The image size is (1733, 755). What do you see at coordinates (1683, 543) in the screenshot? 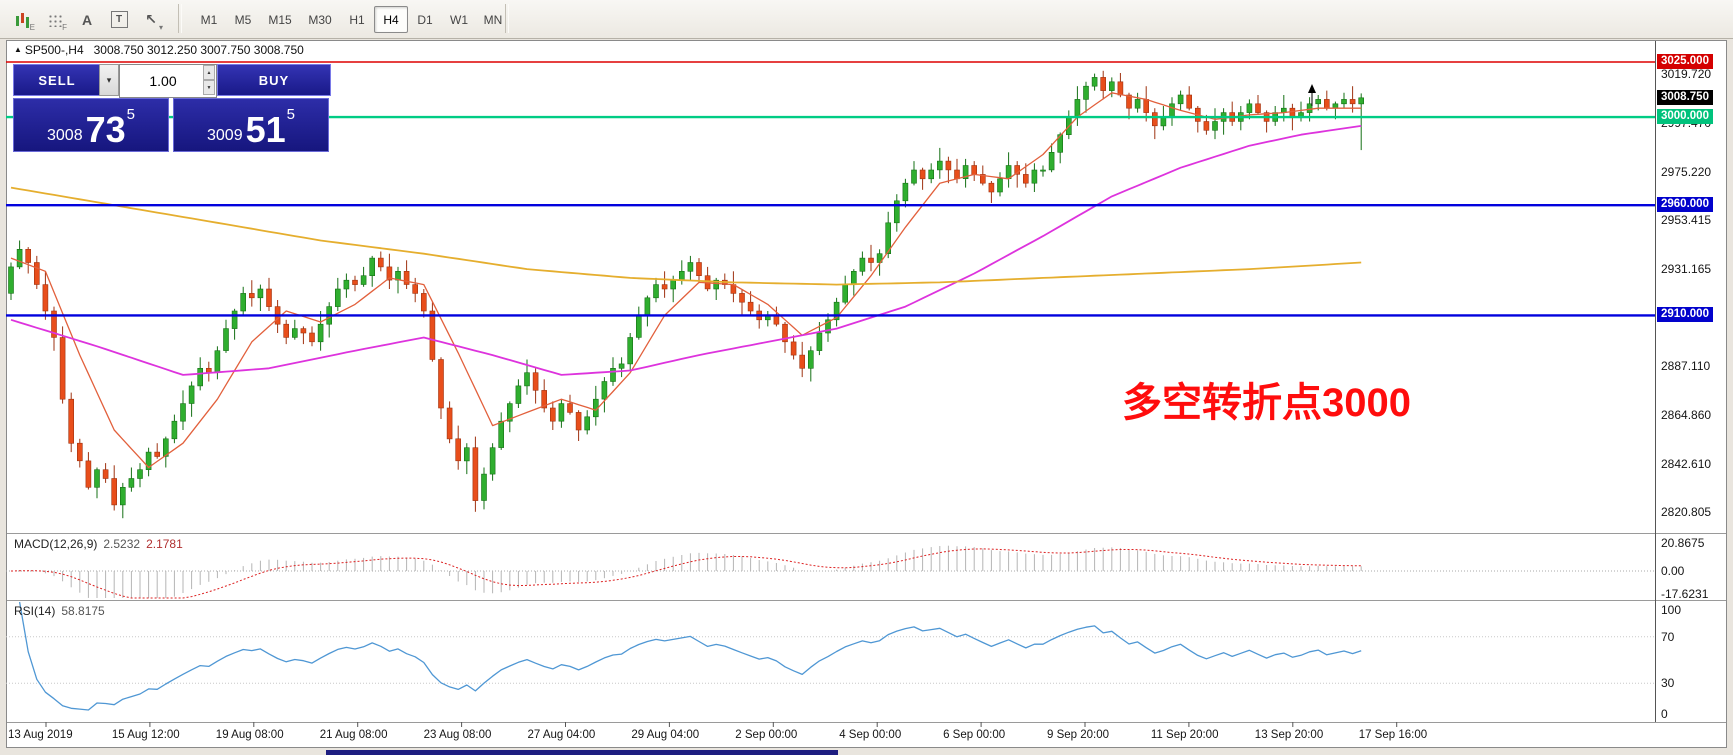
I see `macd-tick: 20.8675` at bounding box center [1683, 543].